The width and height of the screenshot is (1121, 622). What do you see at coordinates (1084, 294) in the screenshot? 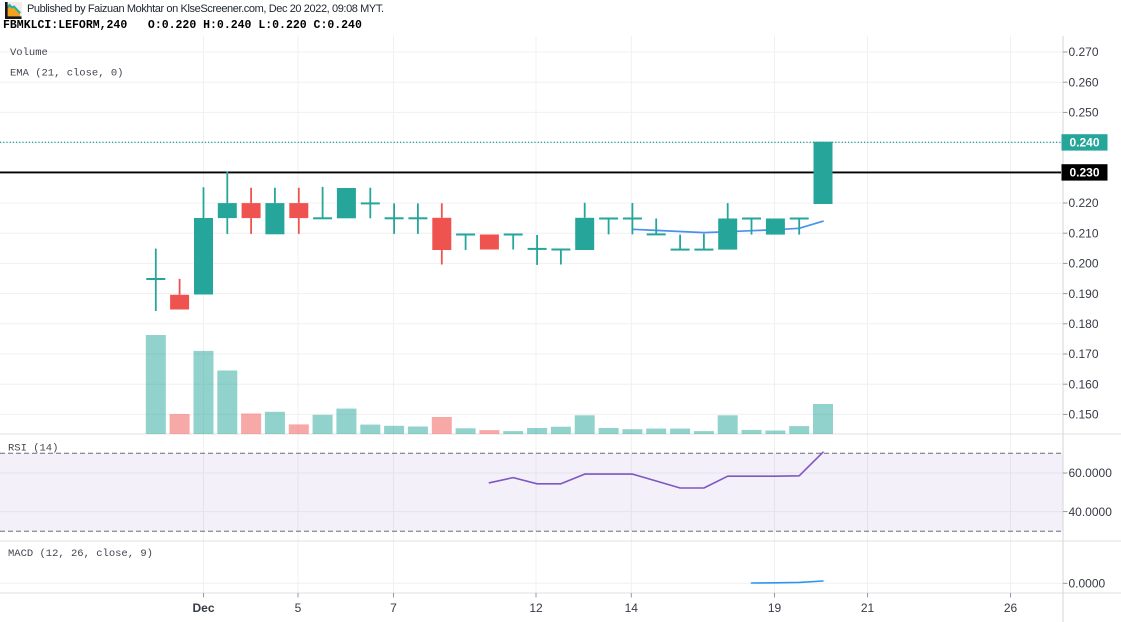
I see `svg-text: 0.190` at bounding box center [1084, 294].